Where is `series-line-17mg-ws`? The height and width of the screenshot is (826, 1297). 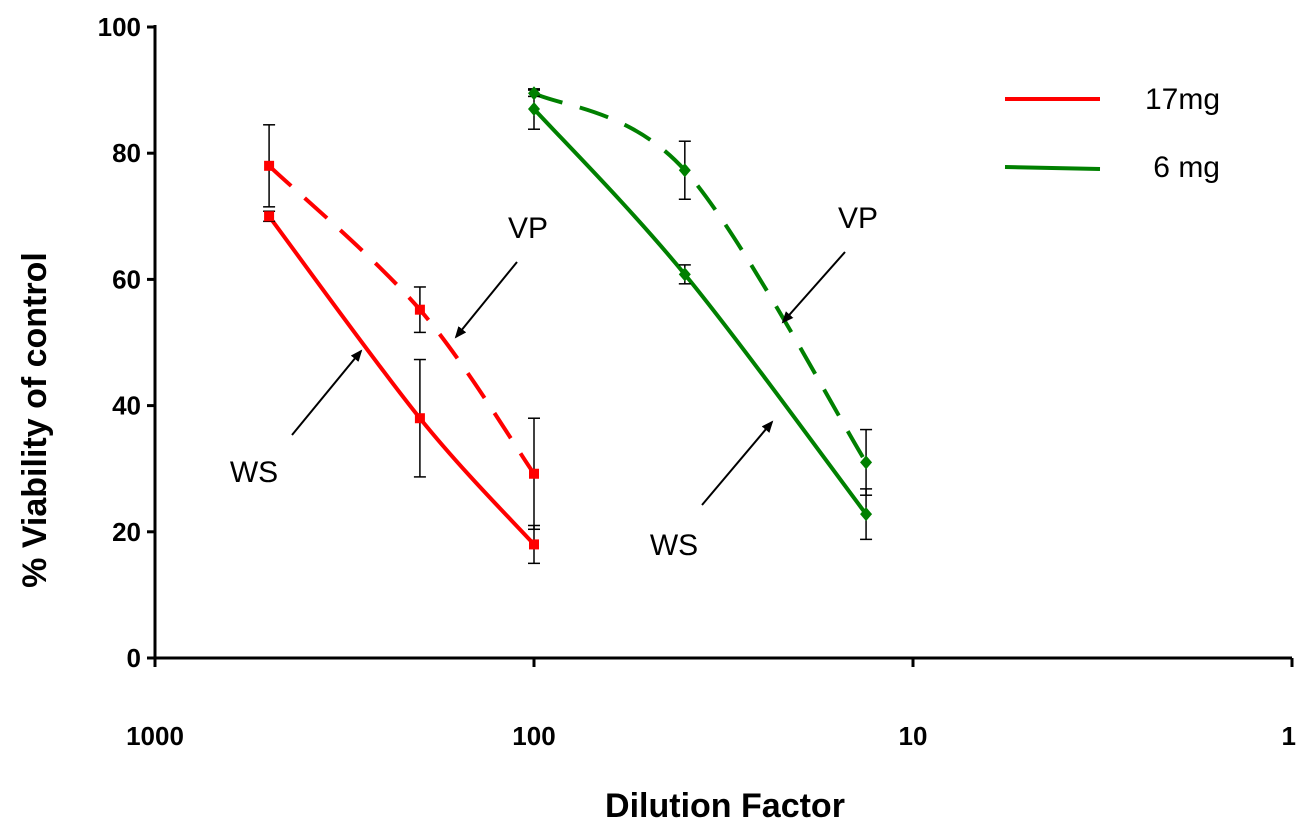
series-line-17mg-ws is located at coordinates (401, 380).